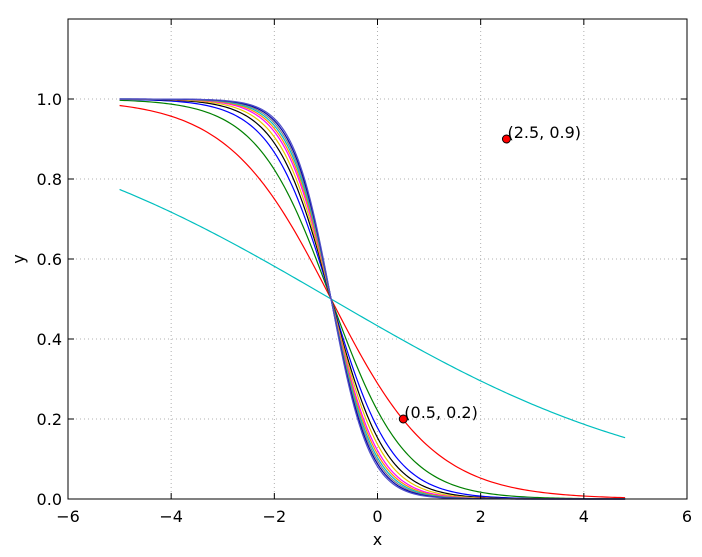  What do you see at coordinates (584, 516) in the screenshot?
I see `x-tick-label: 4` at bounding box center [584, 516].